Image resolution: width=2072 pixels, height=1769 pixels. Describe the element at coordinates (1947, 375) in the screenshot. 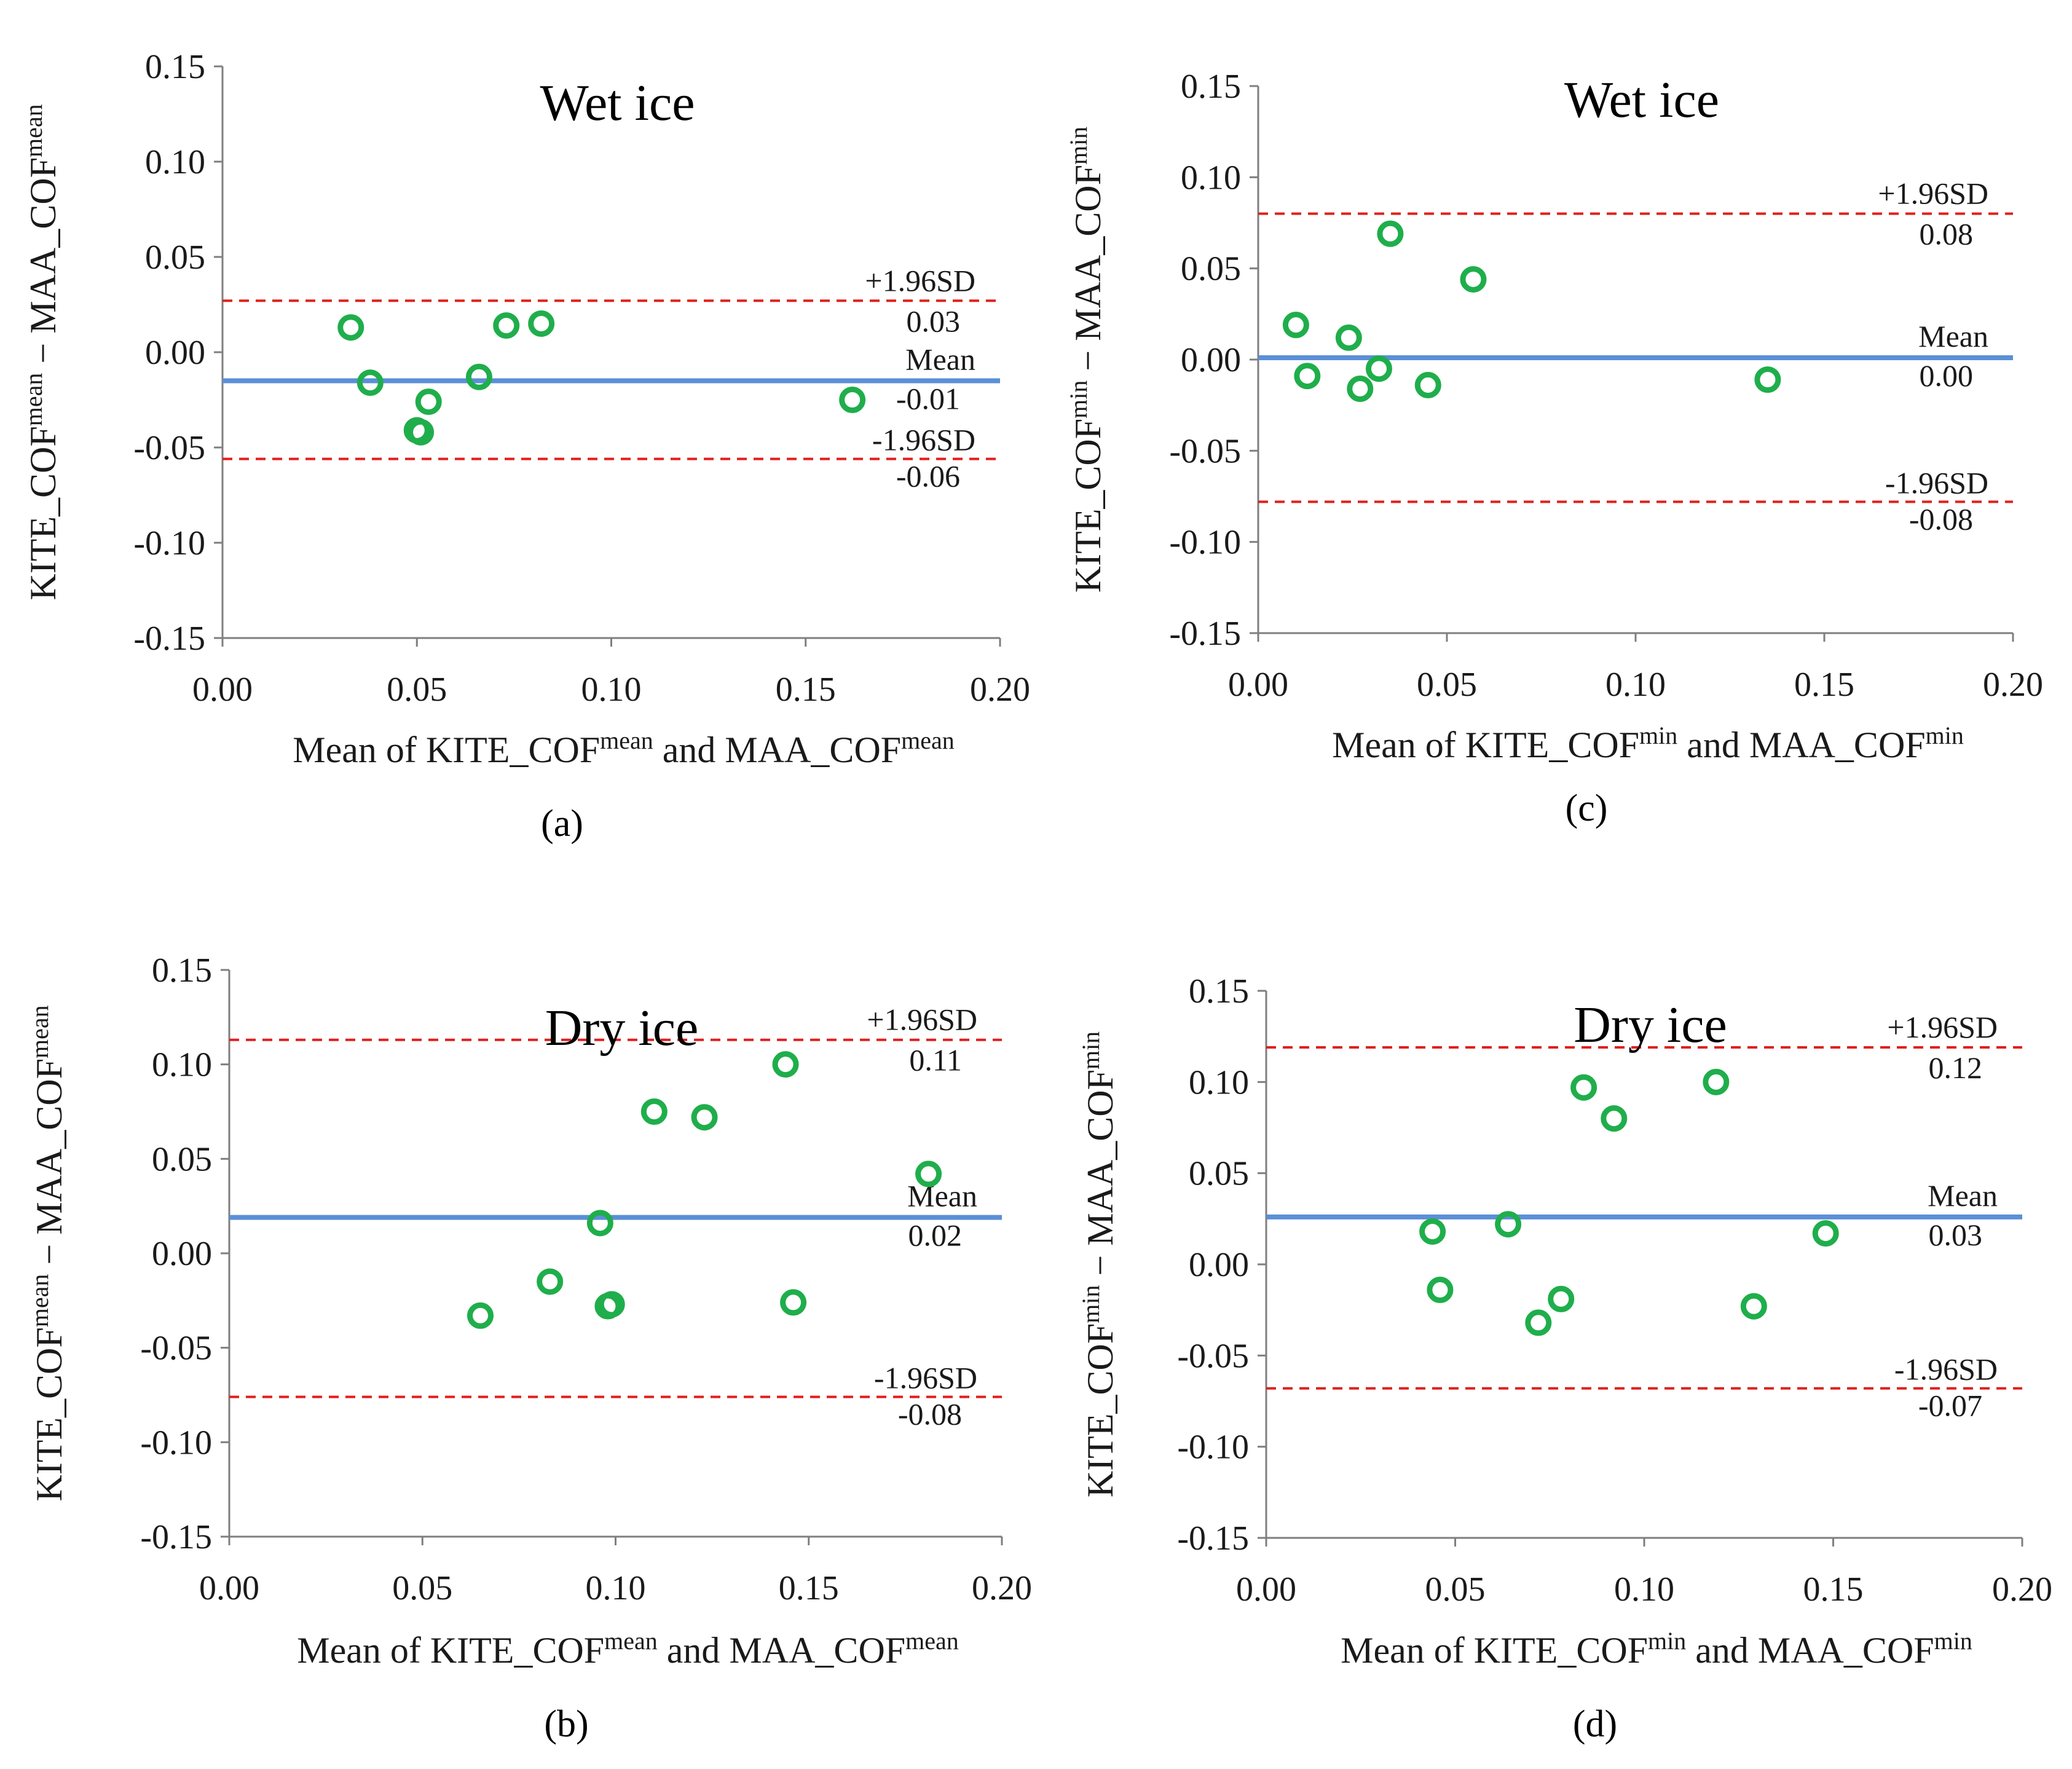

I see `mean-value: 0.00` at that location.